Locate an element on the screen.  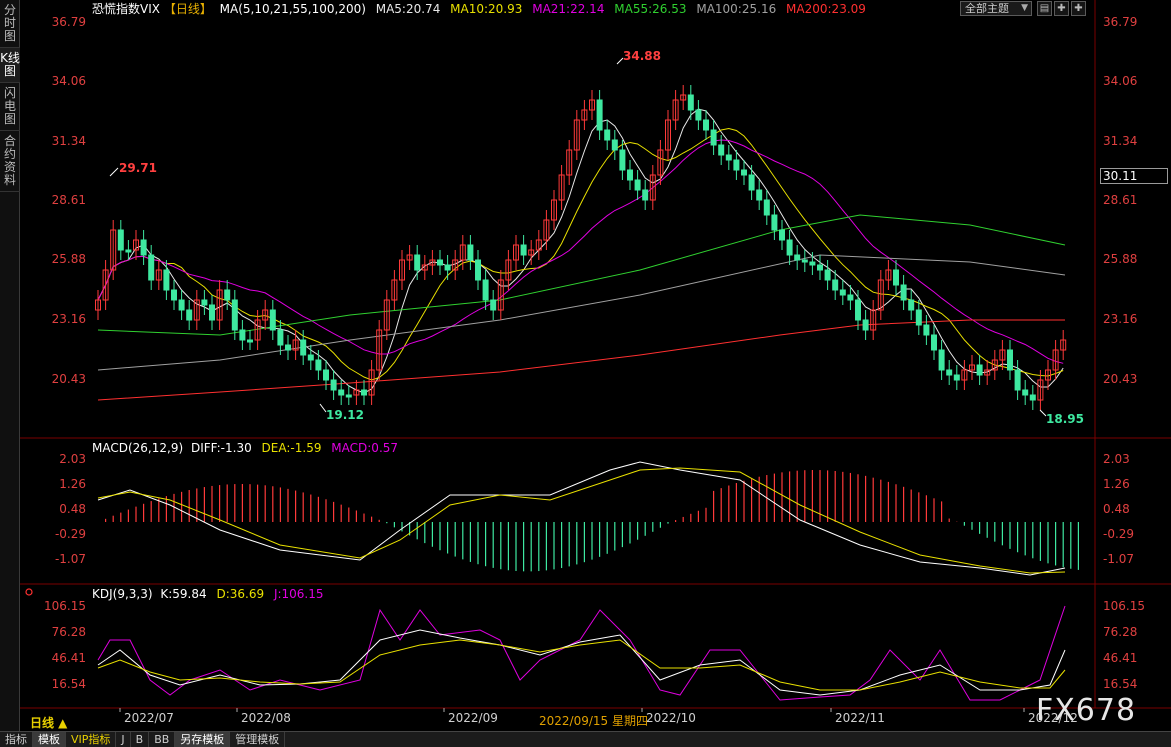
macd-tick-left: -1.07 is located at coordinates (70, 559).